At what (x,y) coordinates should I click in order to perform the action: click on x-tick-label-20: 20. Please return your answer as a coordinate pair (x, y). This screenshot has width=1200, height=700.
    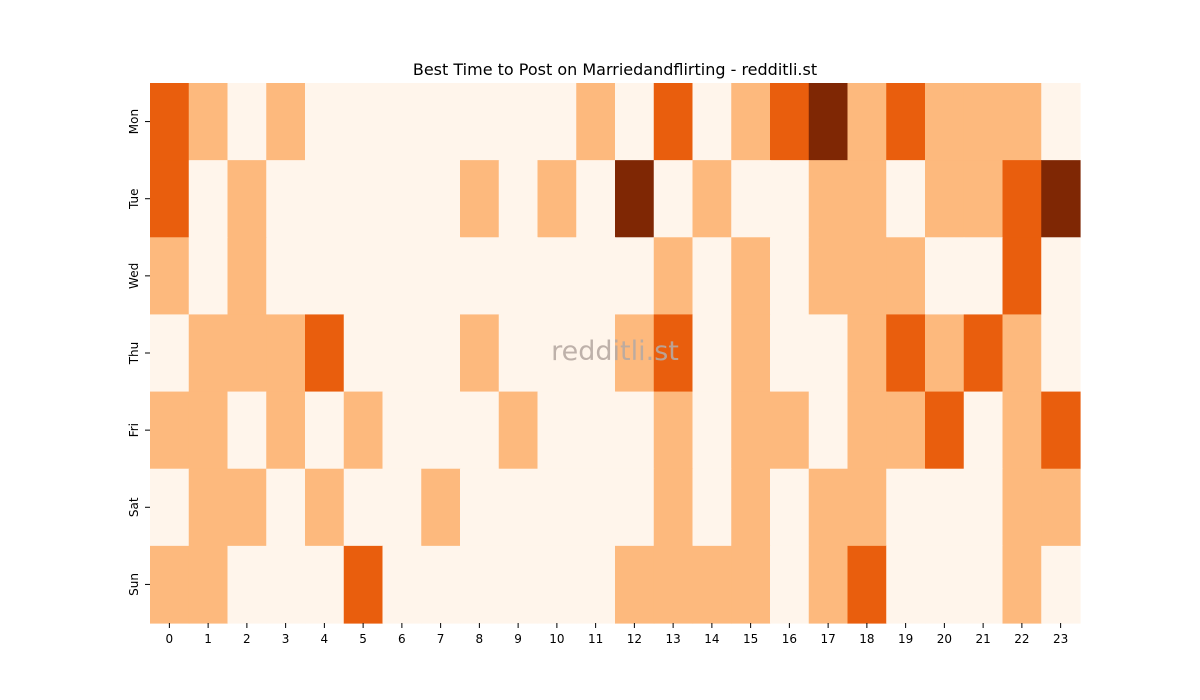
    Looking at the image, I should click on (944, 639).